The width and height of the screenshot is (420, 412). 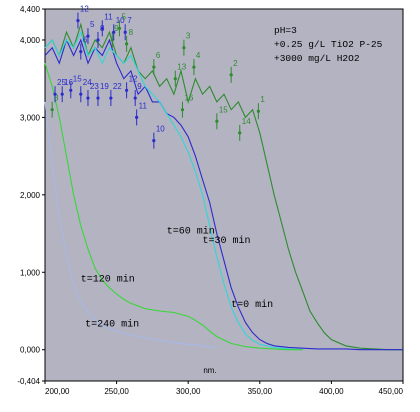 I want to click on y-axis: -0,404 0,000 1,000 2,000 3,000 4,000 4,400, so click(x=31, y=195).